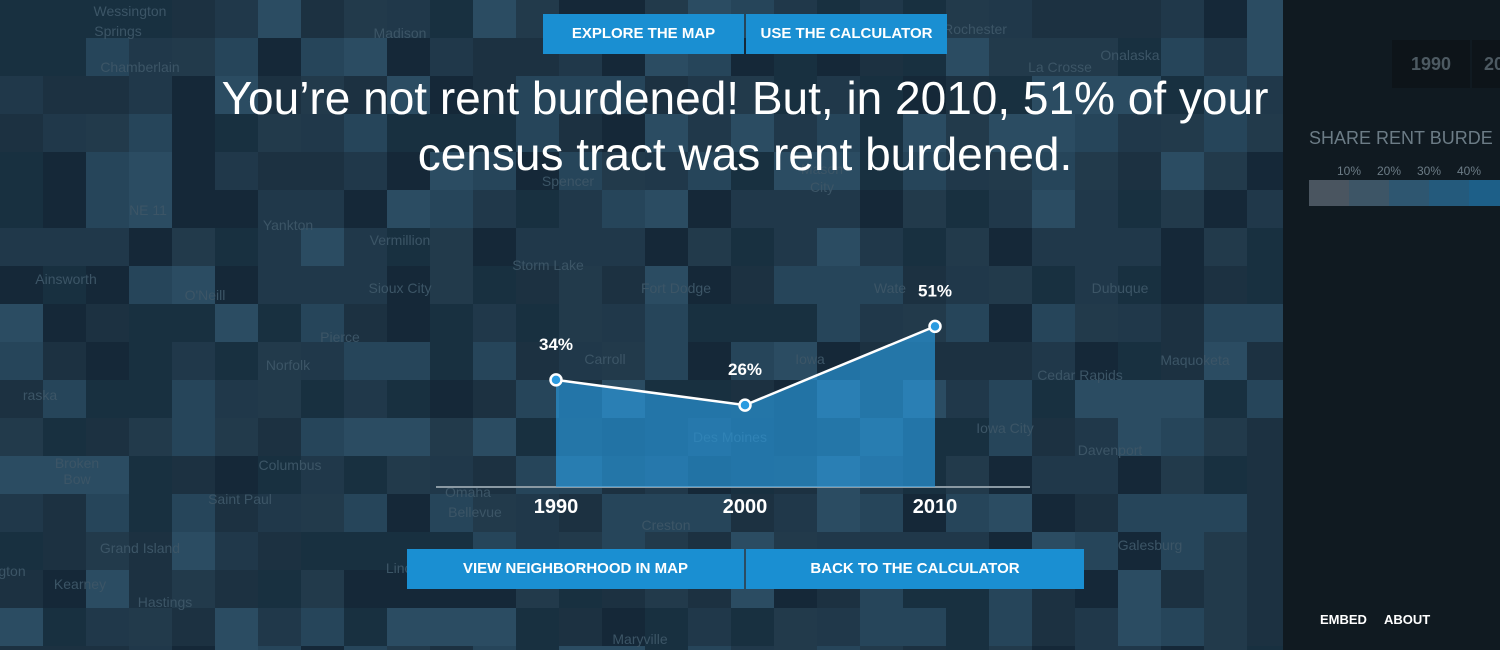  What do you see at coordinates (1120, 288) in the screenshot?
I see `map-label: Dubuque` at bounding box center [1120, 288].